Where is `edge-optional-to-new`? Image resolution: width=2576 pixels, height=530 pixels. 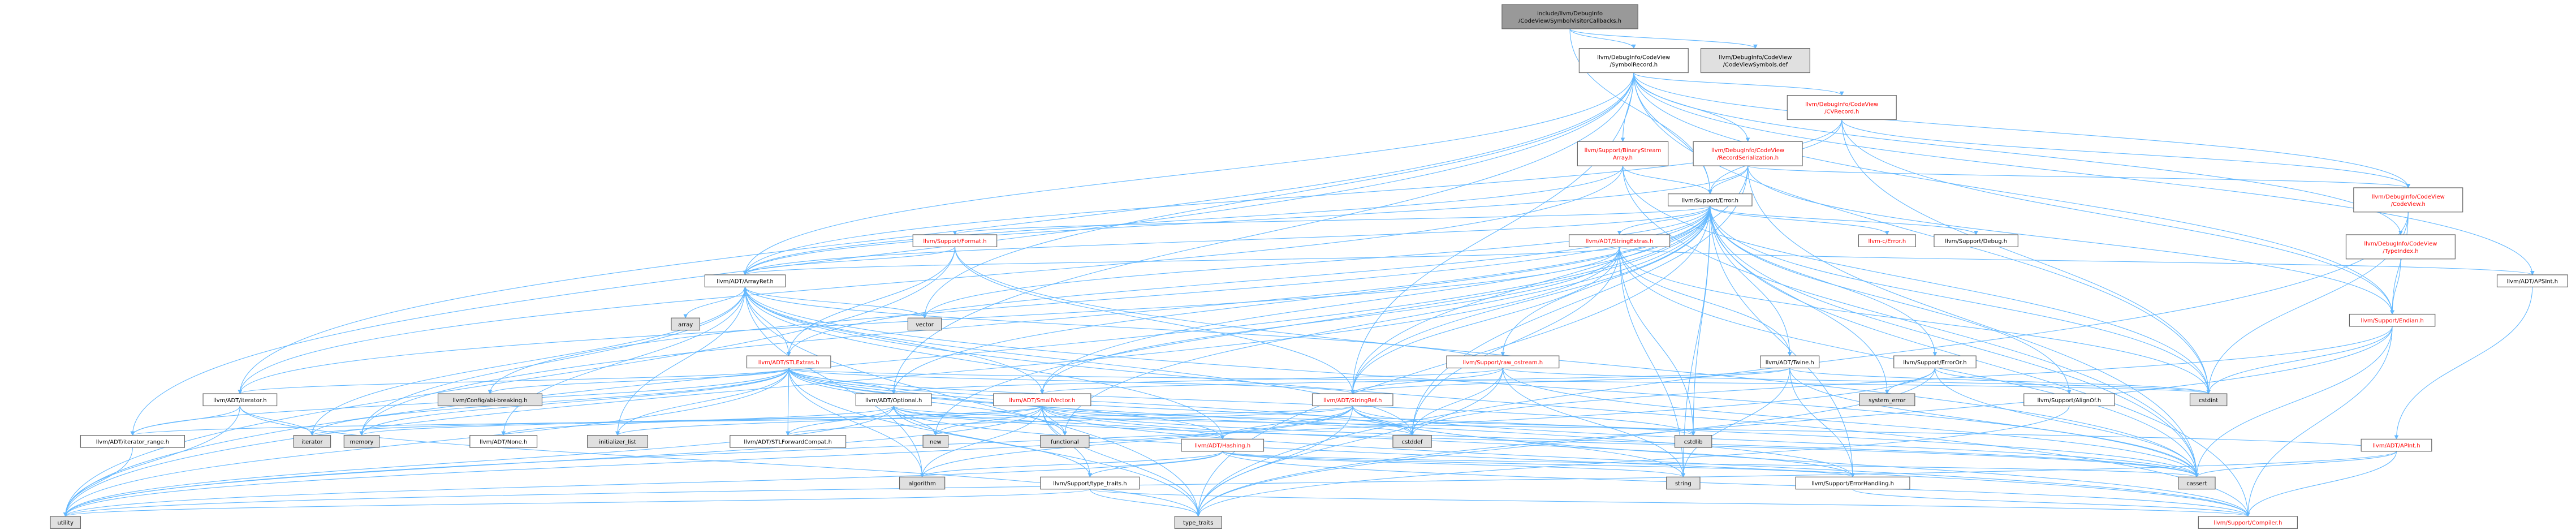 edge-optional-to-new is located at coordinates (915, 421).